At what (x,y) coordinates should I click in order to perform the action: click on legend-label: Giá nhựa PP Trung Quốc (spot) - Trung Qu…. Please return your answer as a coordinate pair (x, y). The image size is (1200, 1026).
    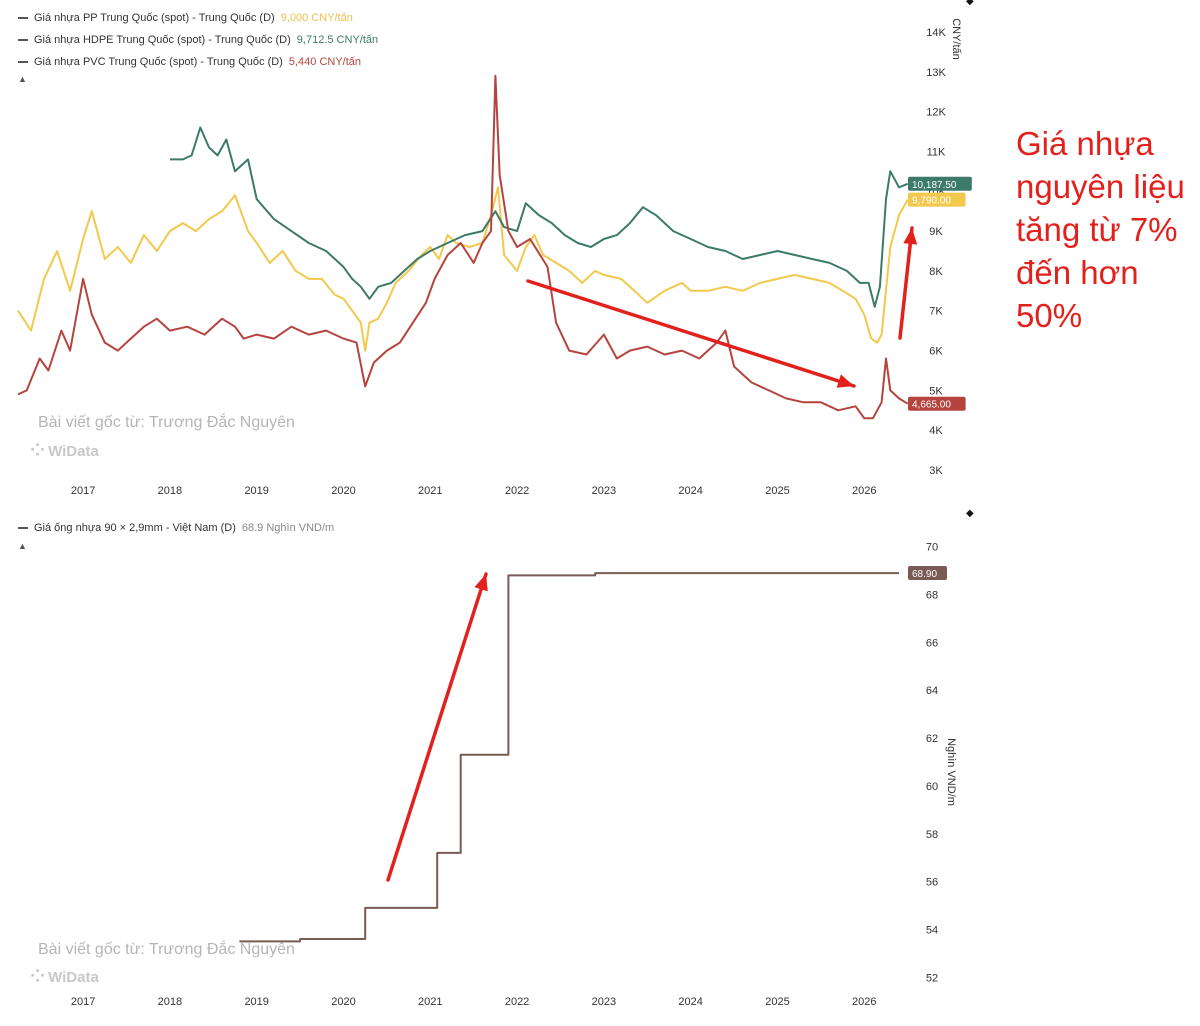
    Looking at the image, I should click on (154, 18).